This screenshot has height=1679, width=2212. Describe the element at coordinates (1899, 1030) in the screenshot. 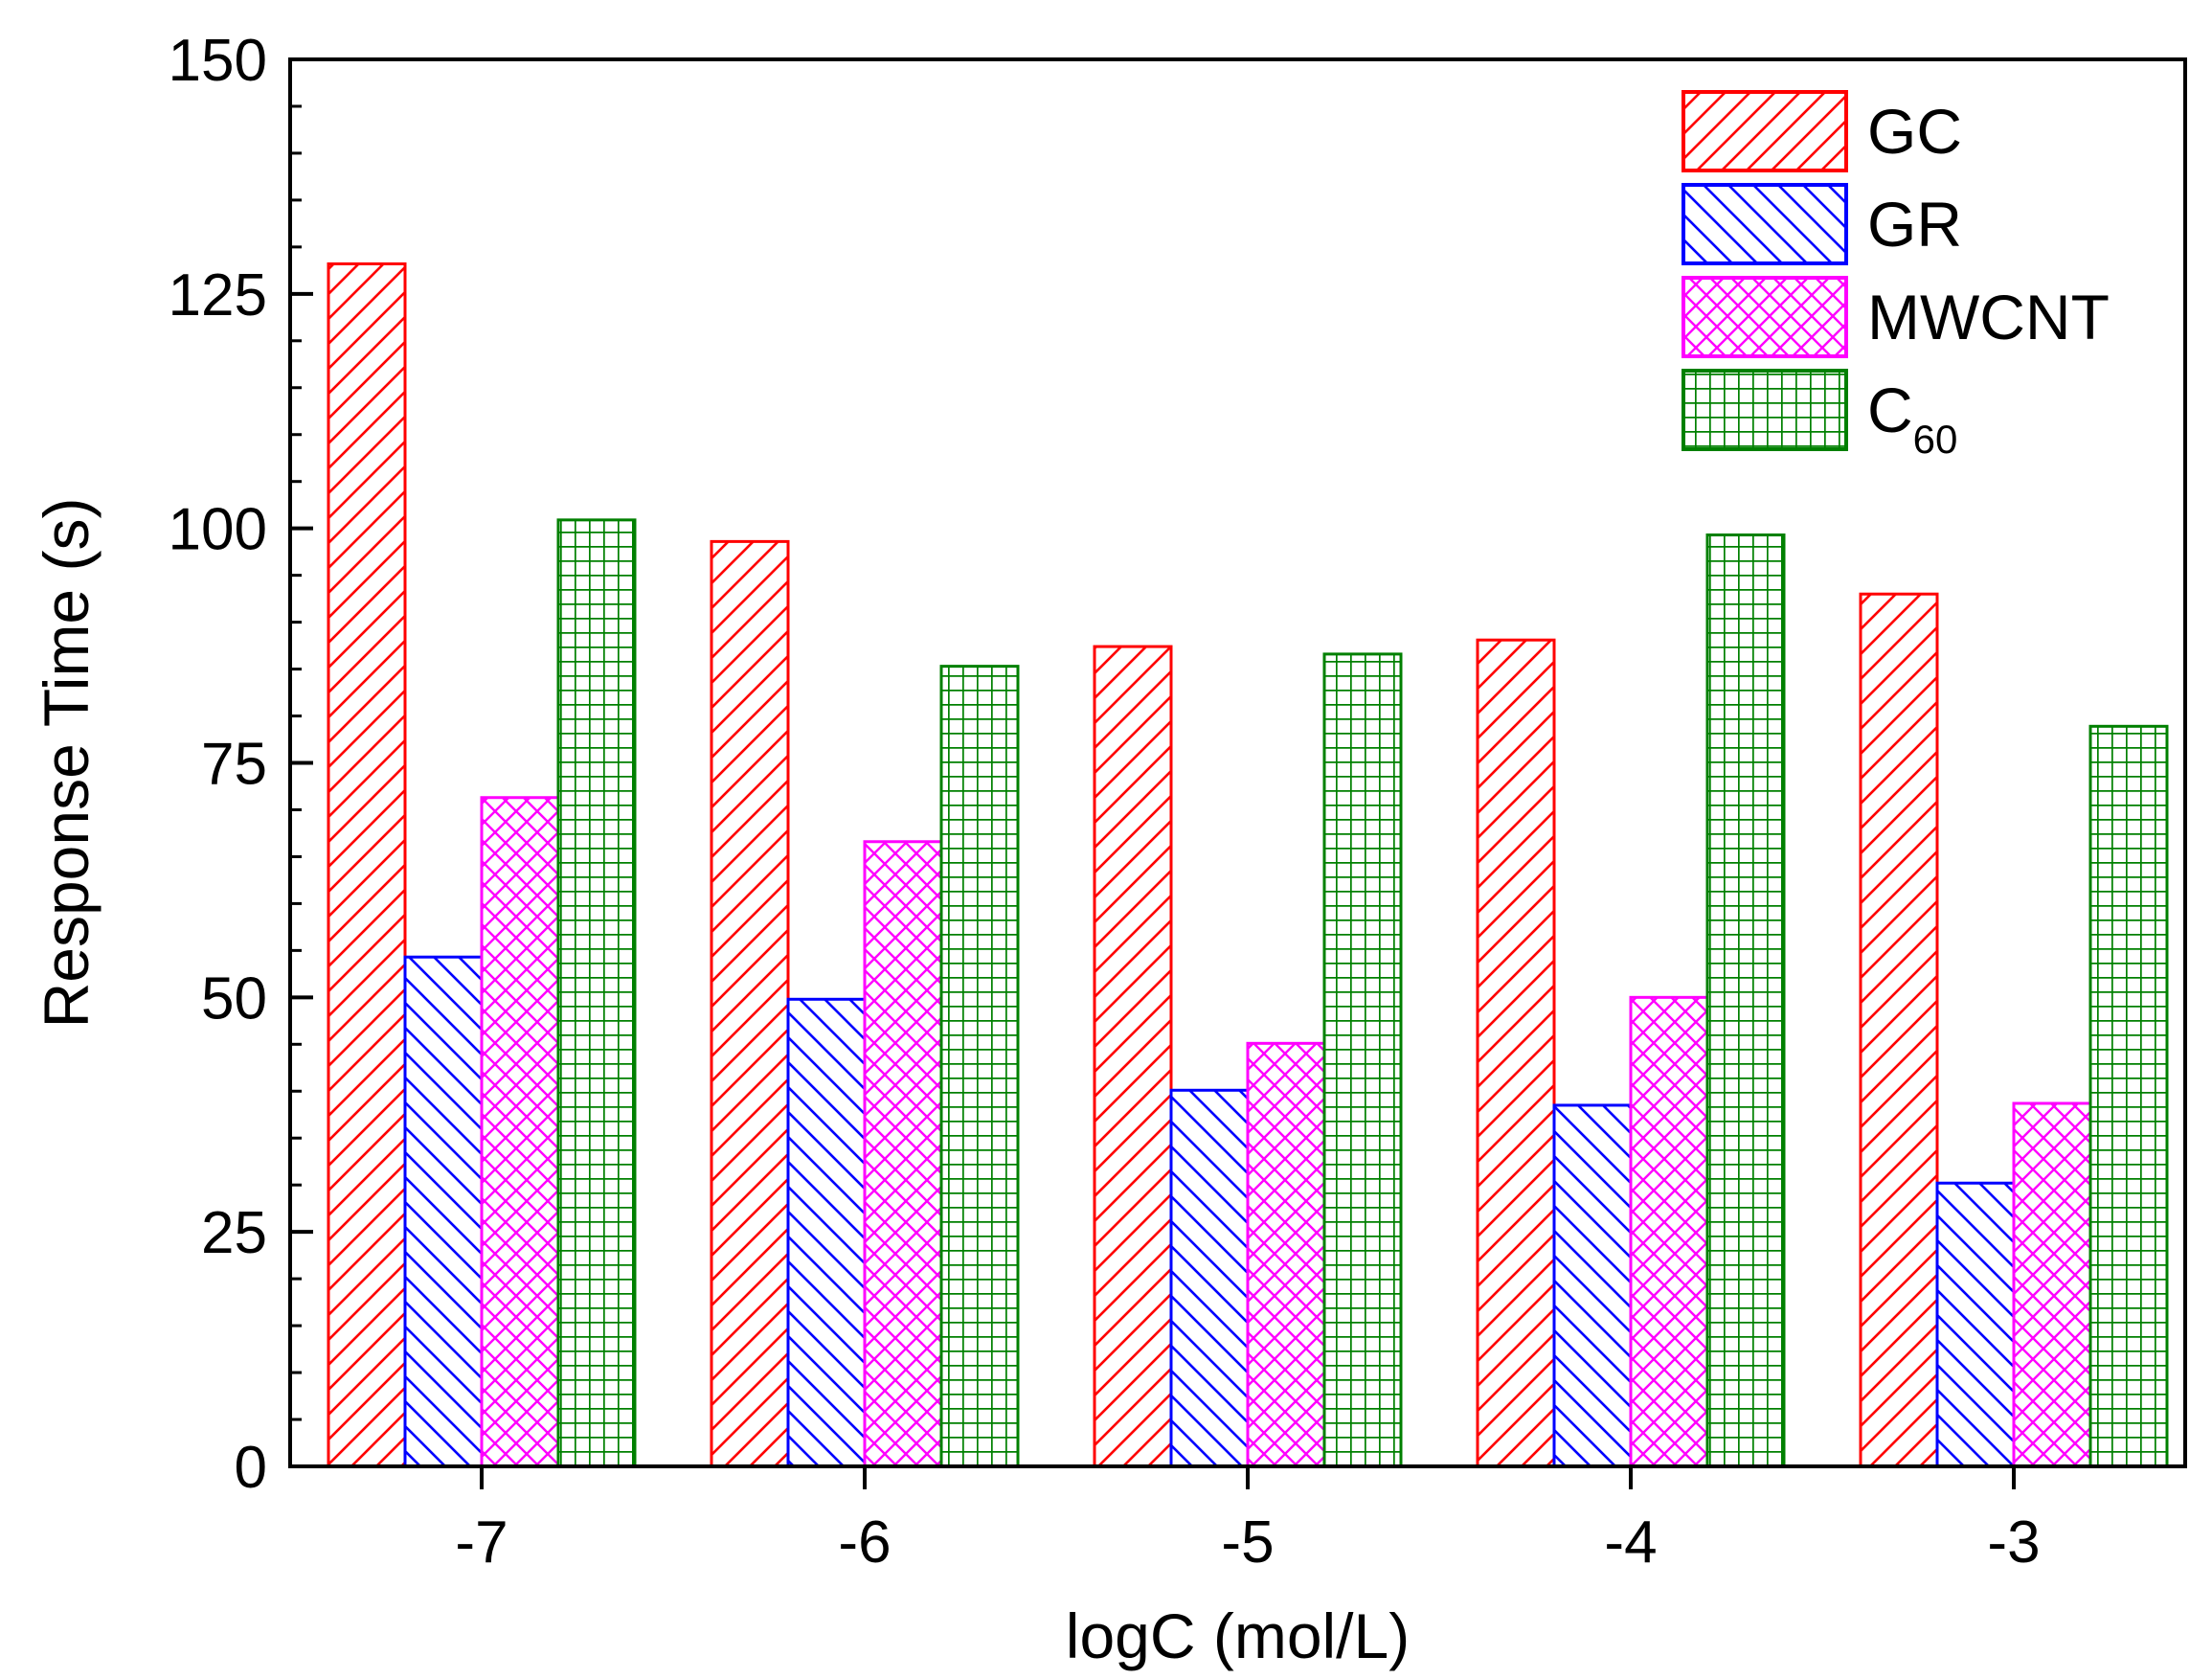

I see `bar-gc-neg3` at that location.